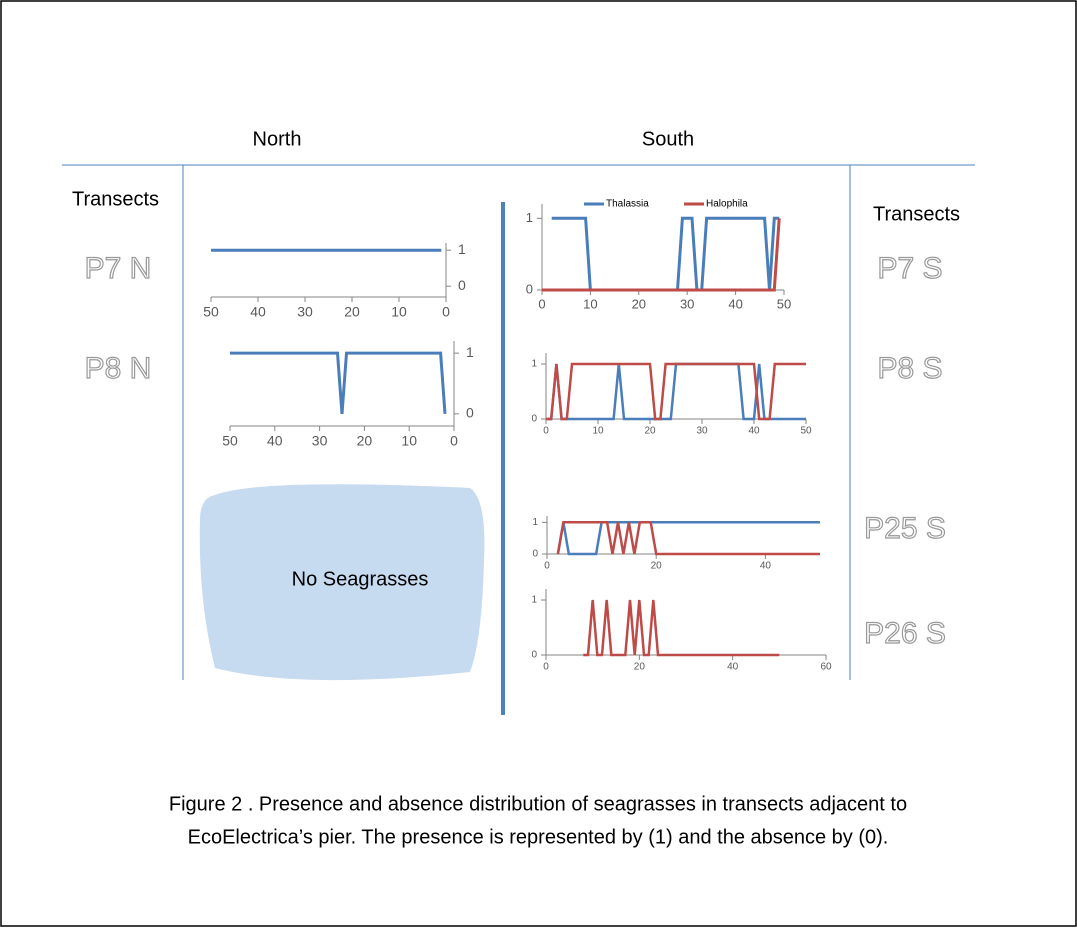  I want to click on row-label: P7 S, so click(909, 268).